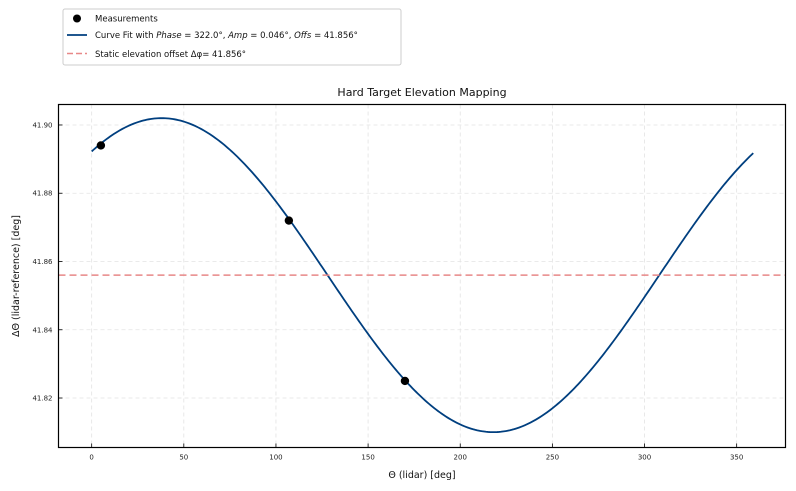 The image size is (796, 491). What do you see at coordinates (42, 330) in the screenshot?
I see `y-tick-label: 41.84` at bounding box center [42, 330].